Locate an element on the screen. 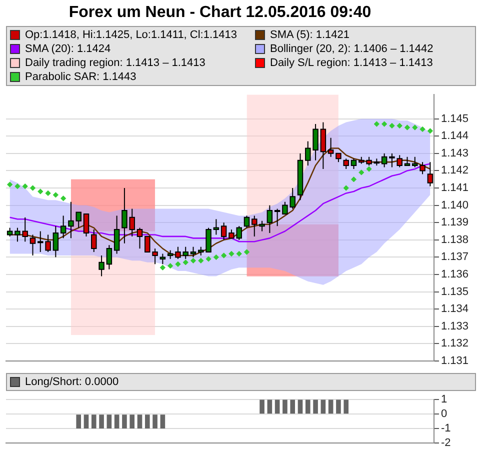 This screenshot has width=480, height=457. y-tick-label: 1.134 is located at coordinates (455, 309).